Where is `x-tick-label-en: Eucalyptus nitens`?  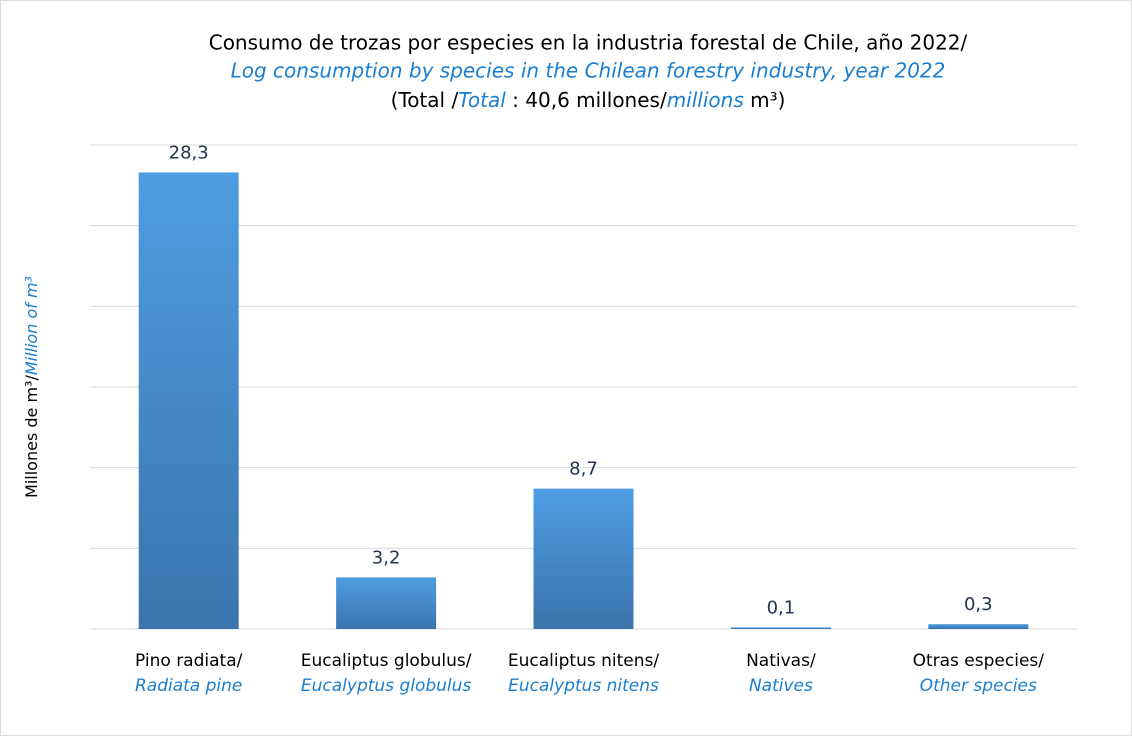
x-tick-label-en: Eucalyptus nitens is located at coordinates (583, 686).